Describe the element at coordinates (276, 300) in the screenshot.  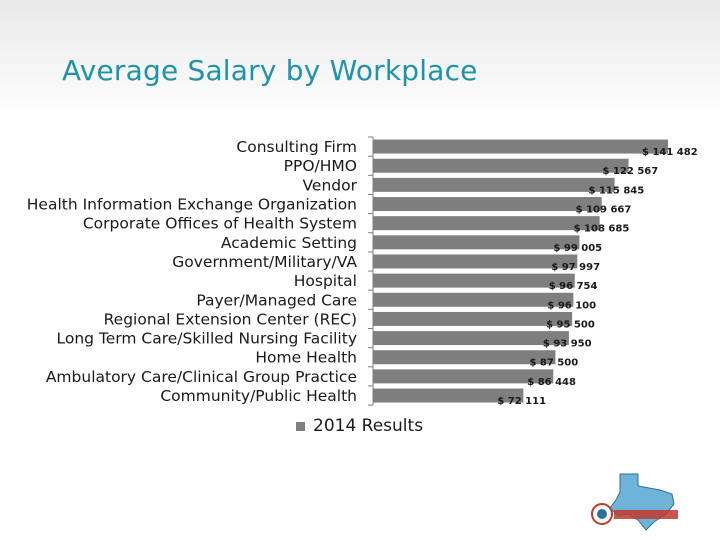
I see `category-label: Payer/Managed Care` at that location.